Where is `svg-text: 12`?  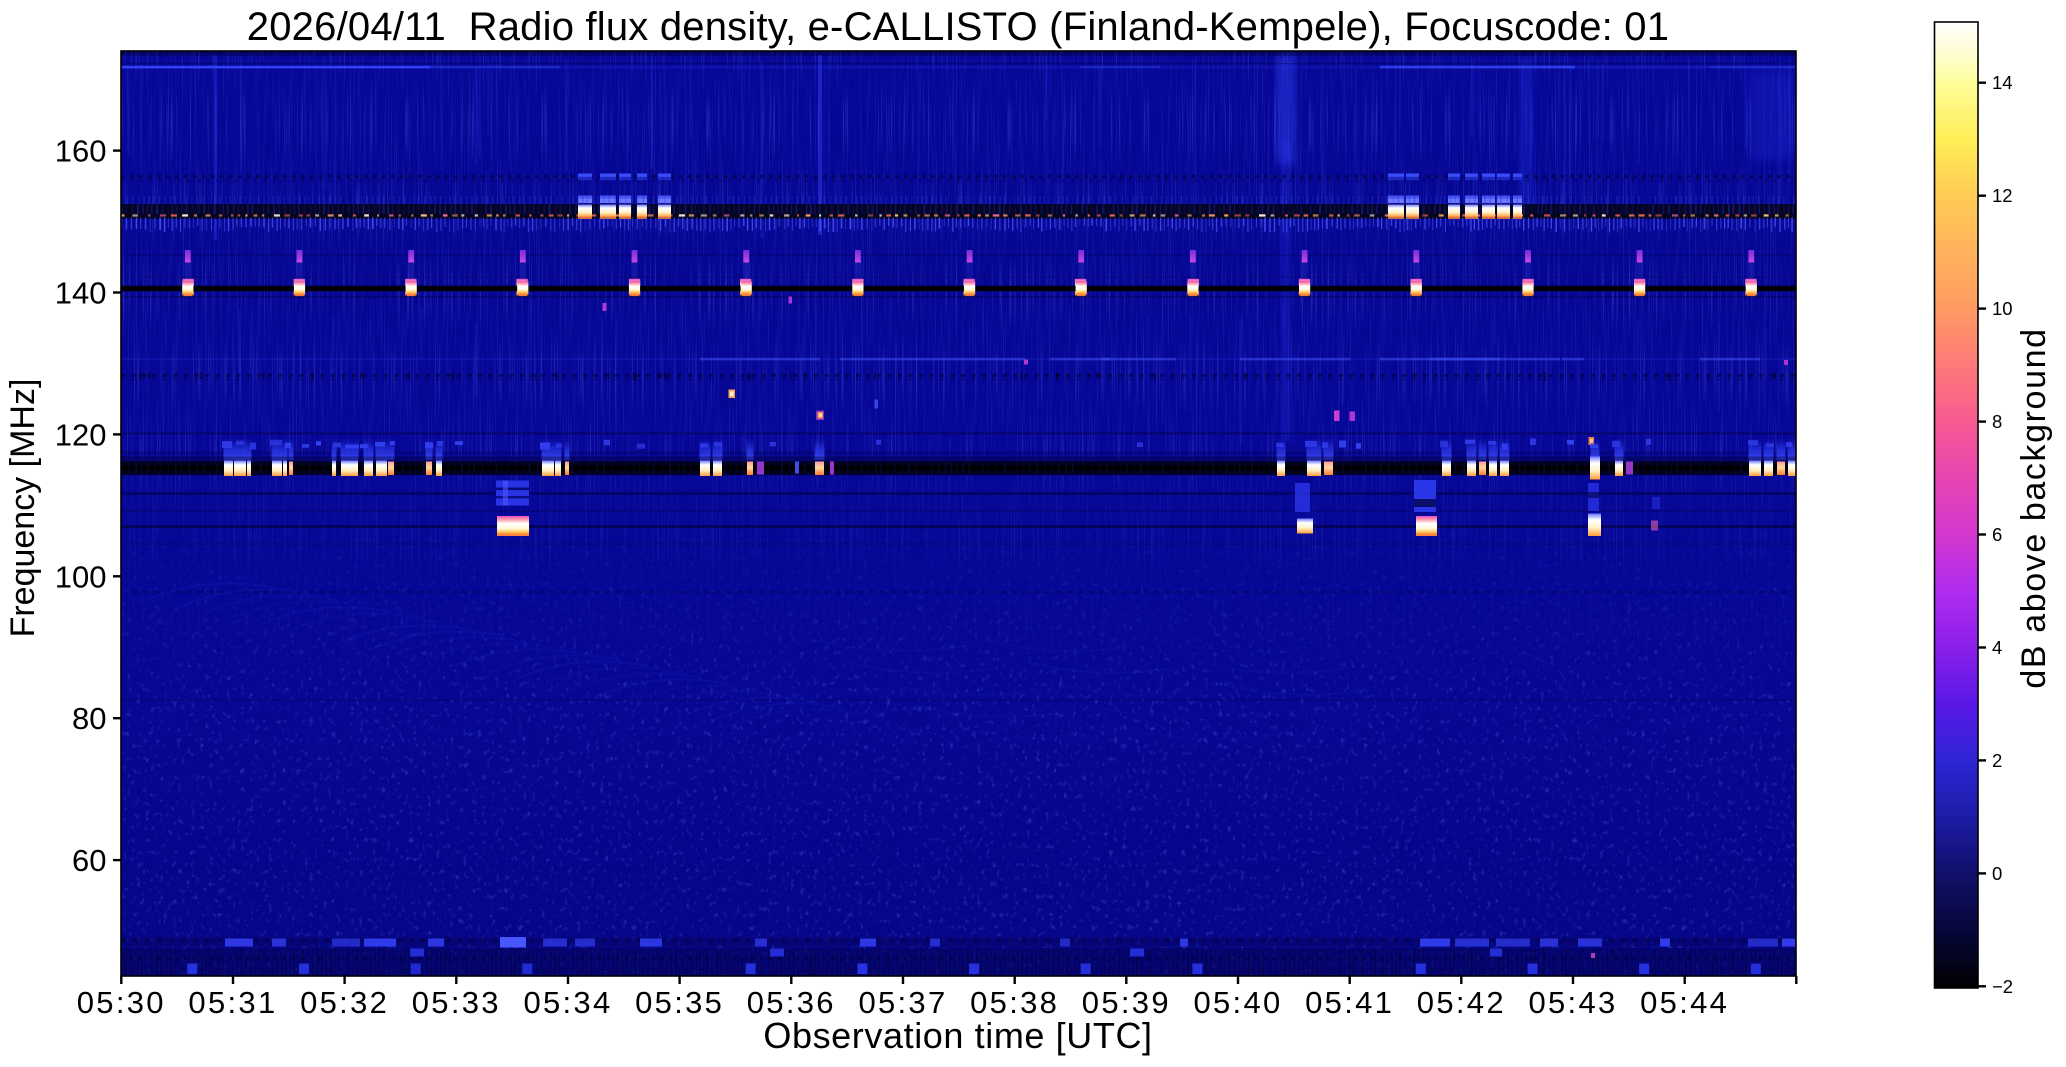
svg-text: 12 is located at coordinates (2002, 195).